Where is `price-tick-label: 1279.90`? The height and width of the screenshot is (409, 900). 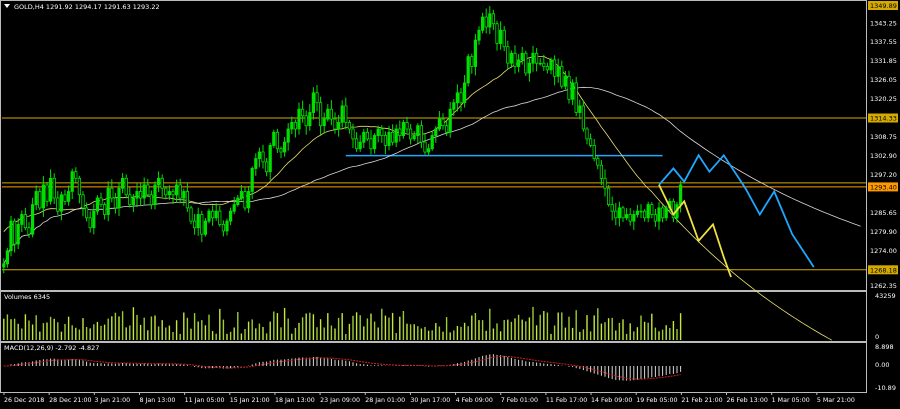 price-tick-label: 1279.90 is located at coordinates (883, 232).